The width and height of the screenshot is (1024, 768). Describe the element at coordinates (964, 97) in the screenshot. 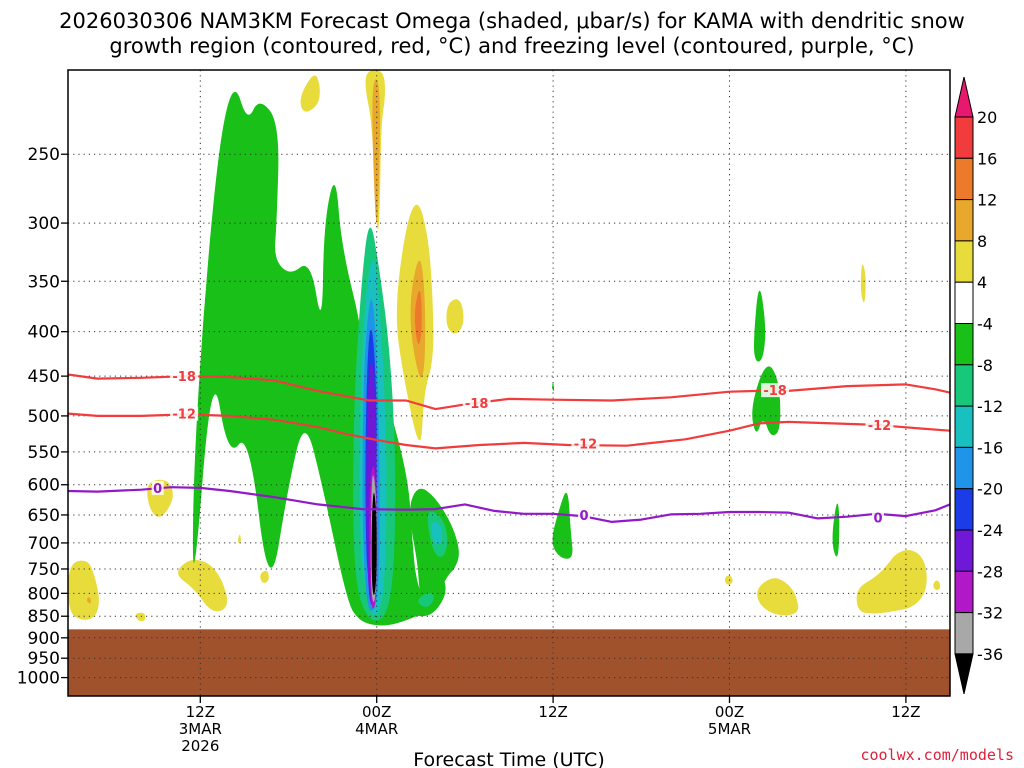

I see `colorbar-top-triangle` at that location.